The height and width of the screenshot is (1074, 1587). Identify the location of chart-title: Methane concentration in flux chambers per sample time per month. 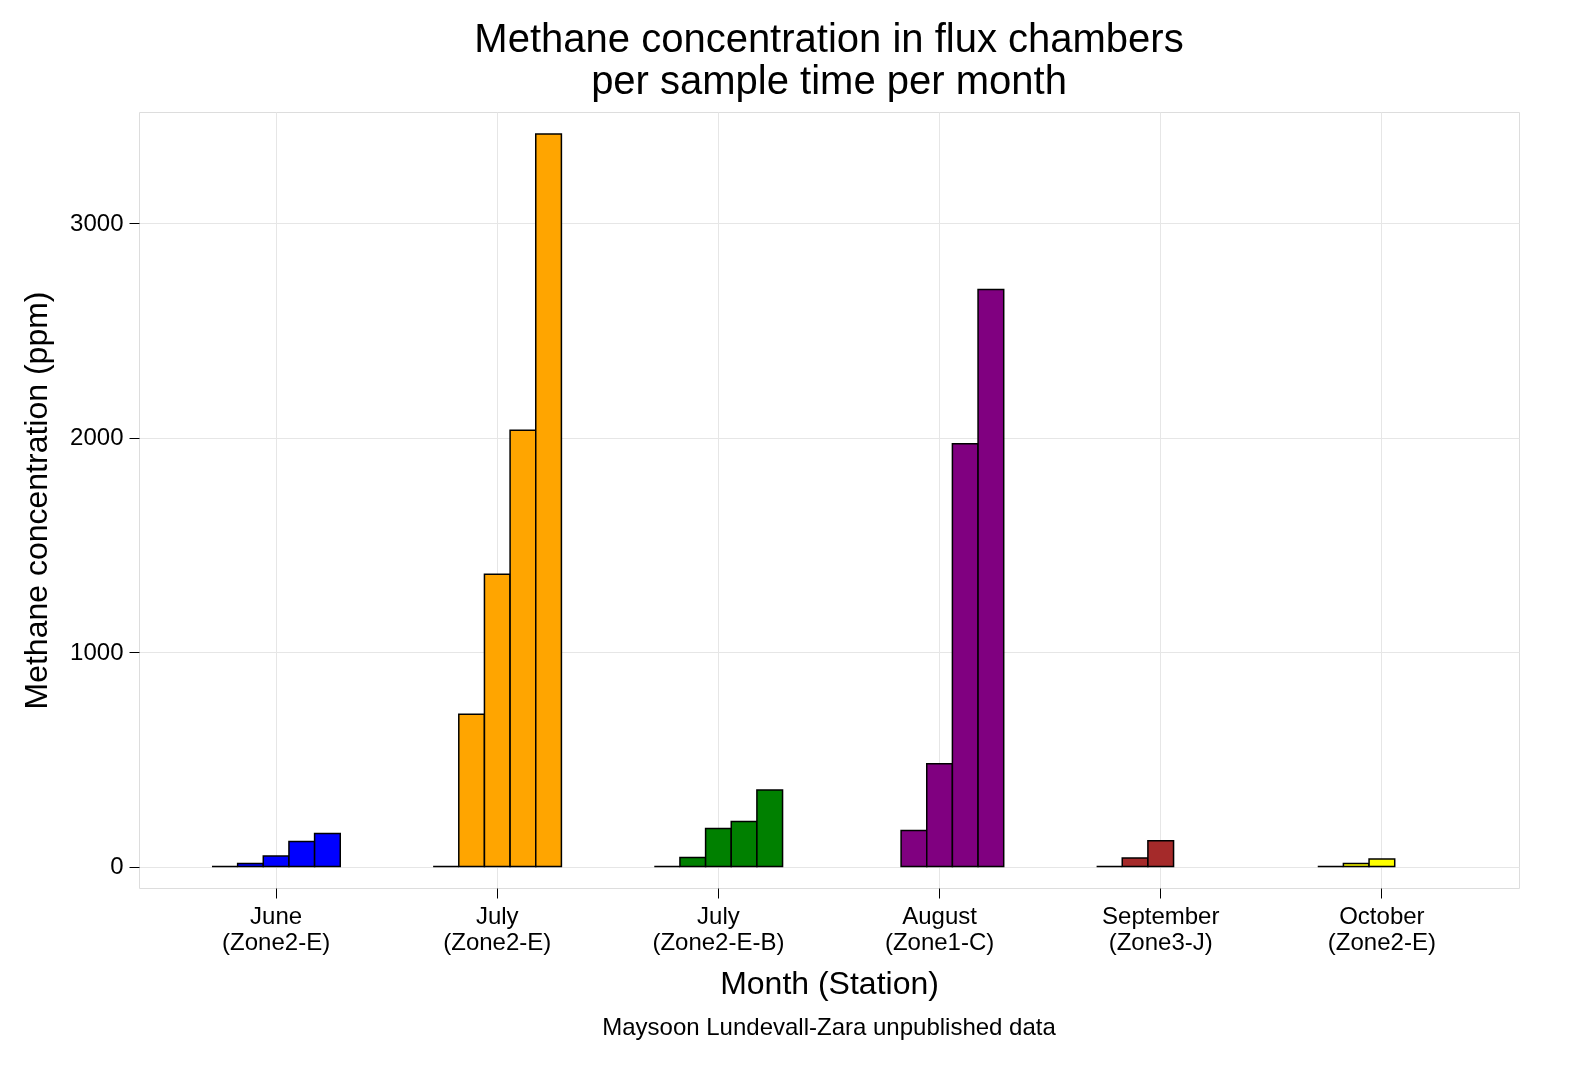
(829, 59).